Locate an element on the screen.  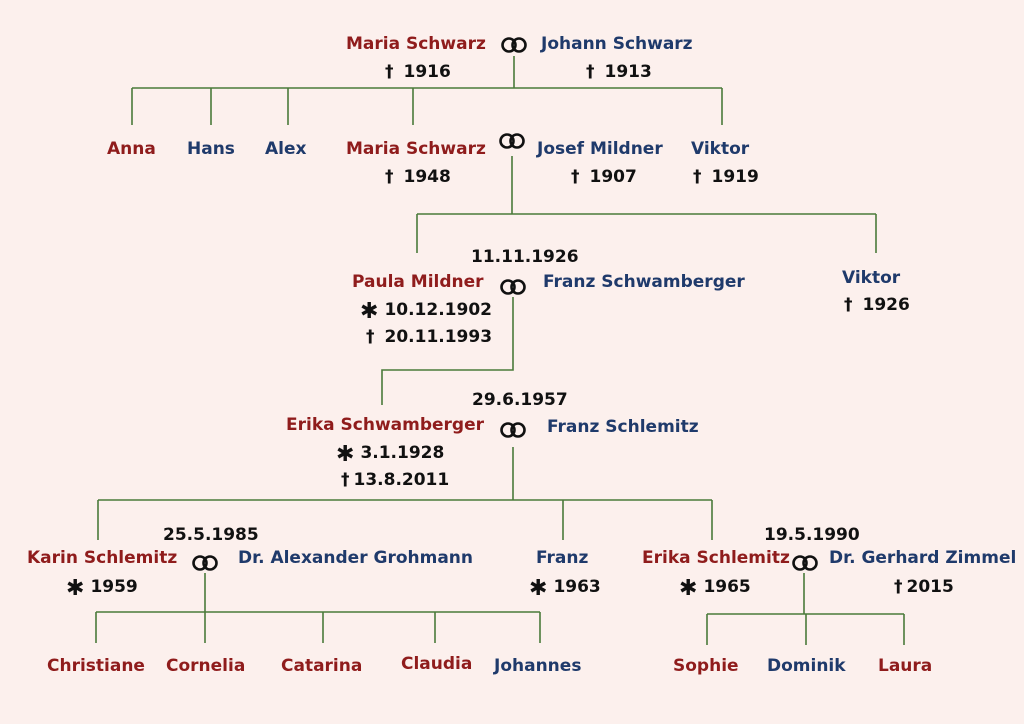
erika-schlemitz-name: Erika Schlemitz is located at coordinates (716, 558).